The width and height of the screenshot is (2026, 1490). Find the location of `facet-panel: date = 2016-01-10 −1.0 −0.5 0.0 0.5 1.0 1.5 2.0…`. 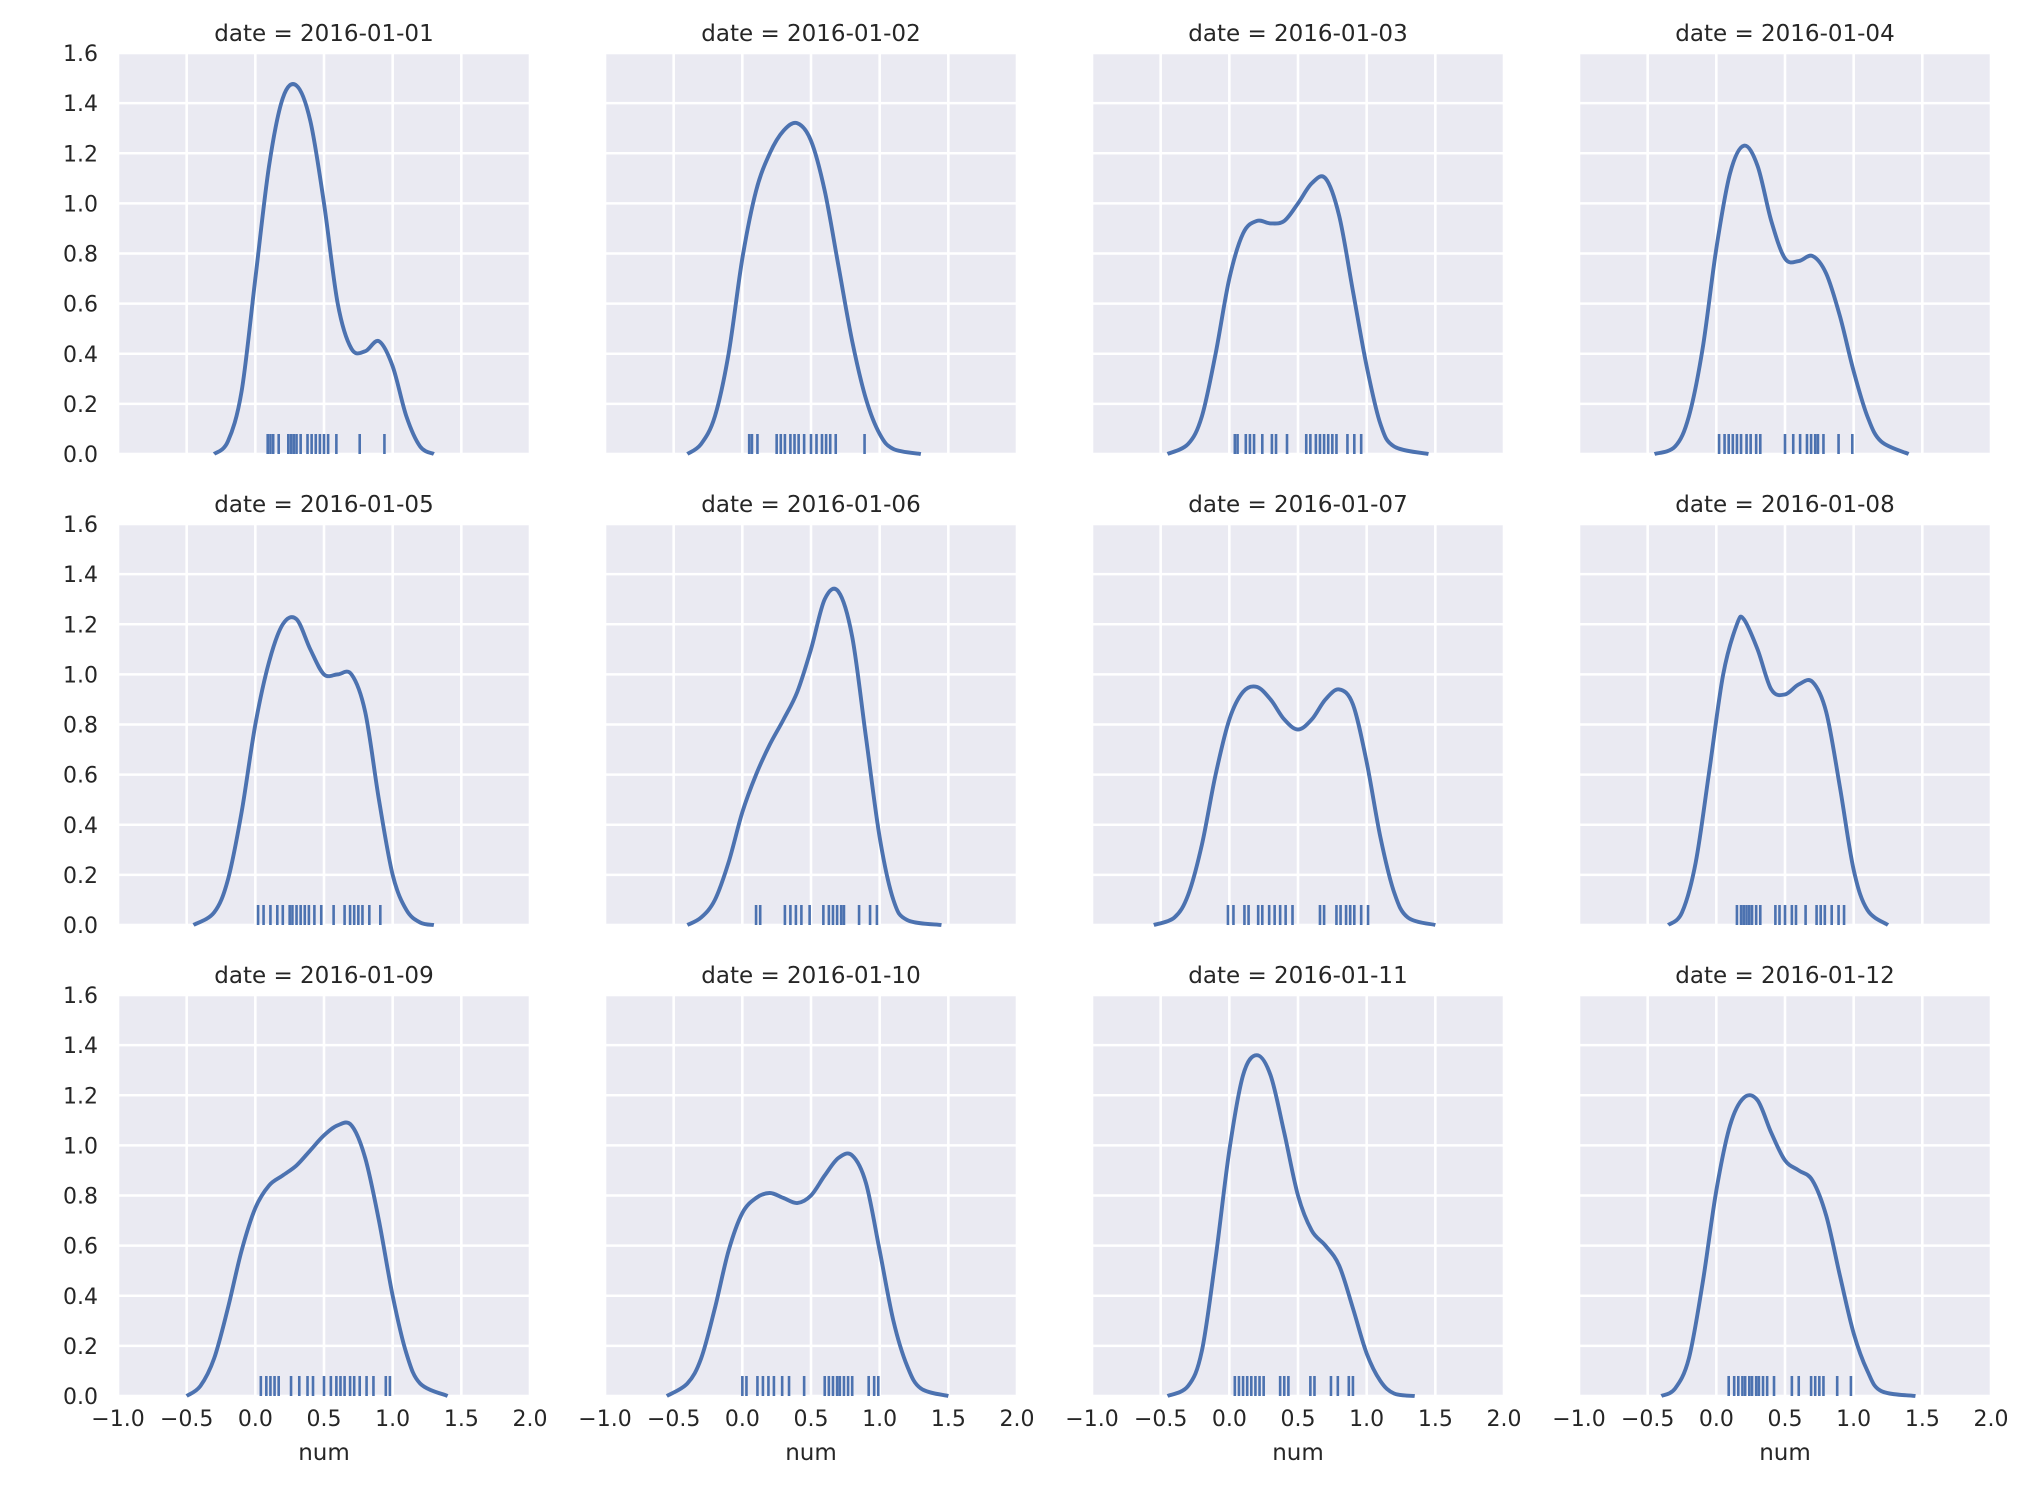

facet-panel: date = 2016-01-10 −1.0 −0.5 0.0 0.5 1.0 1.5 2.0… is located at coordinates (806, 1214).